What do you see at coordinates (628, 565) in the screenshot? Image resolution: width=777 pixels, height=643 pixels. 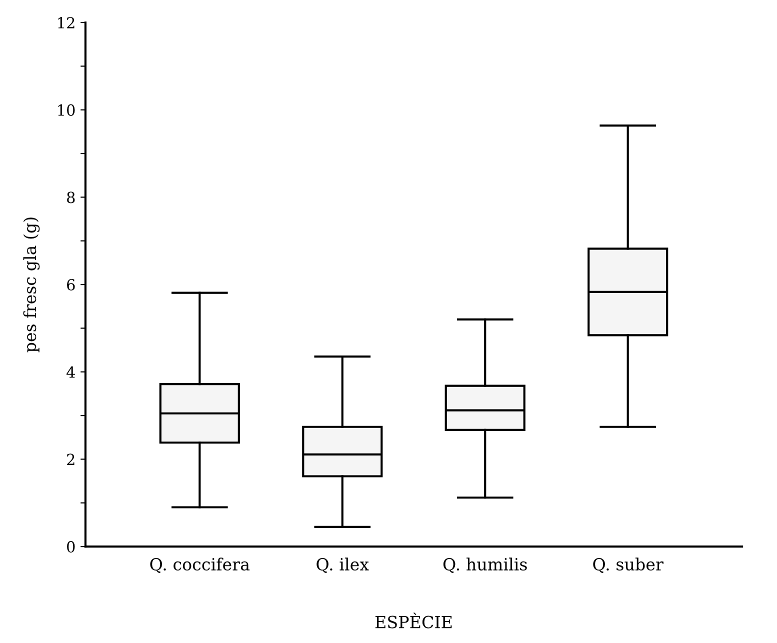 I see `x-tick-label: Q. suber` at bounding box center [628, 565].